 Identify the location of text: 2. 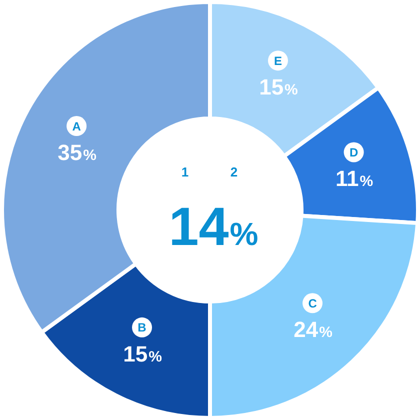
(234, 172).